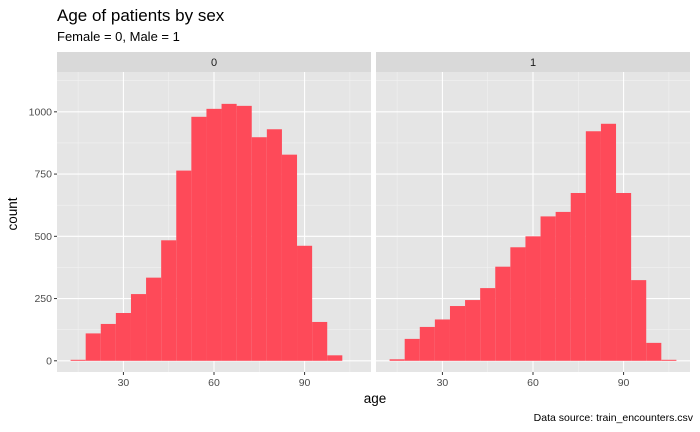 Image resolution: width=700 pixels, height=432 pixels. I want to click on facet-strip-label: 0, so click(214, 63).